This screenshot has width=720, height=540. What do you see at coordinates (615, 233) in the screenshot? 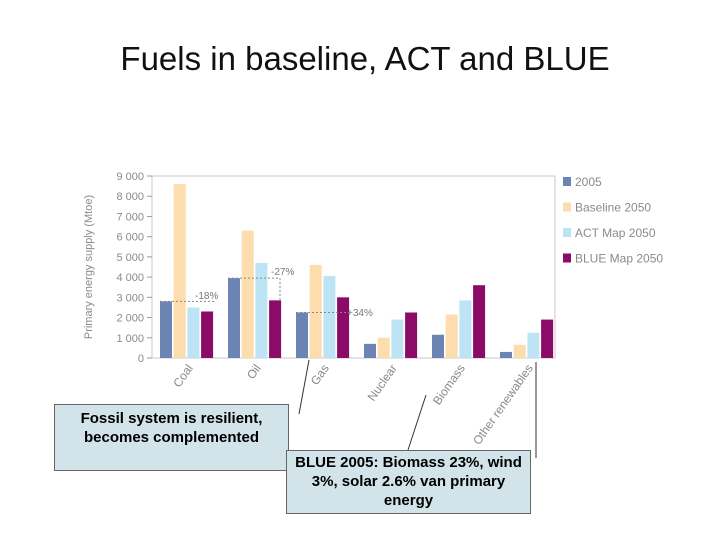
I see `legend-label: ACT Map 2050` at bounding box center [615, 233].